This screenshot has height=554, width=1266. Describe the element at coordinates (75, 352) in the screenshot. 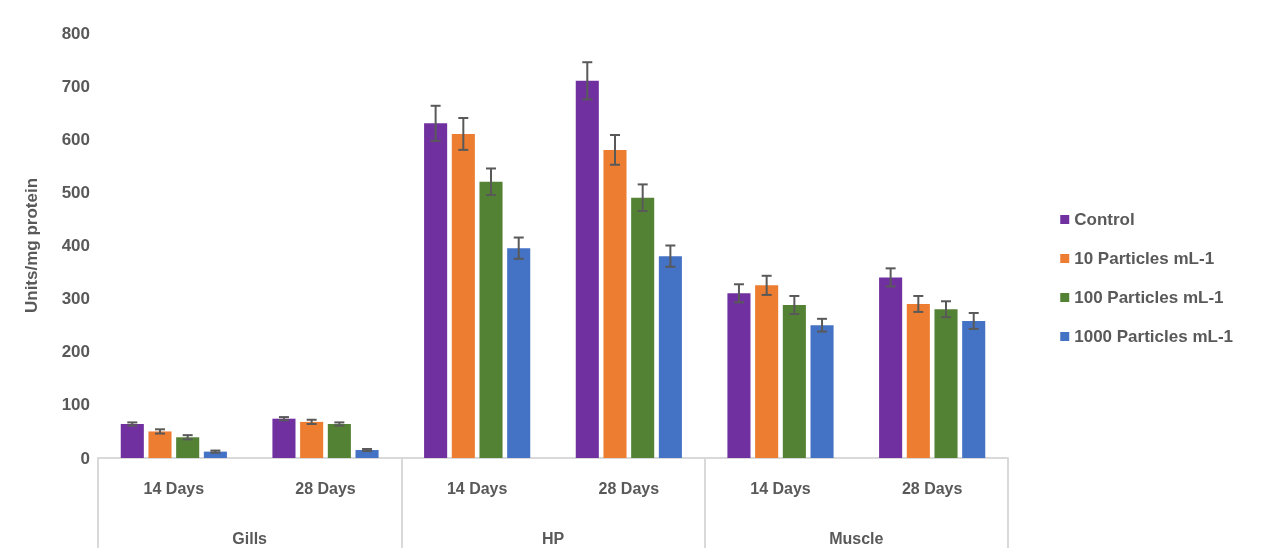

I see `y-tick-label: 200` at that location.